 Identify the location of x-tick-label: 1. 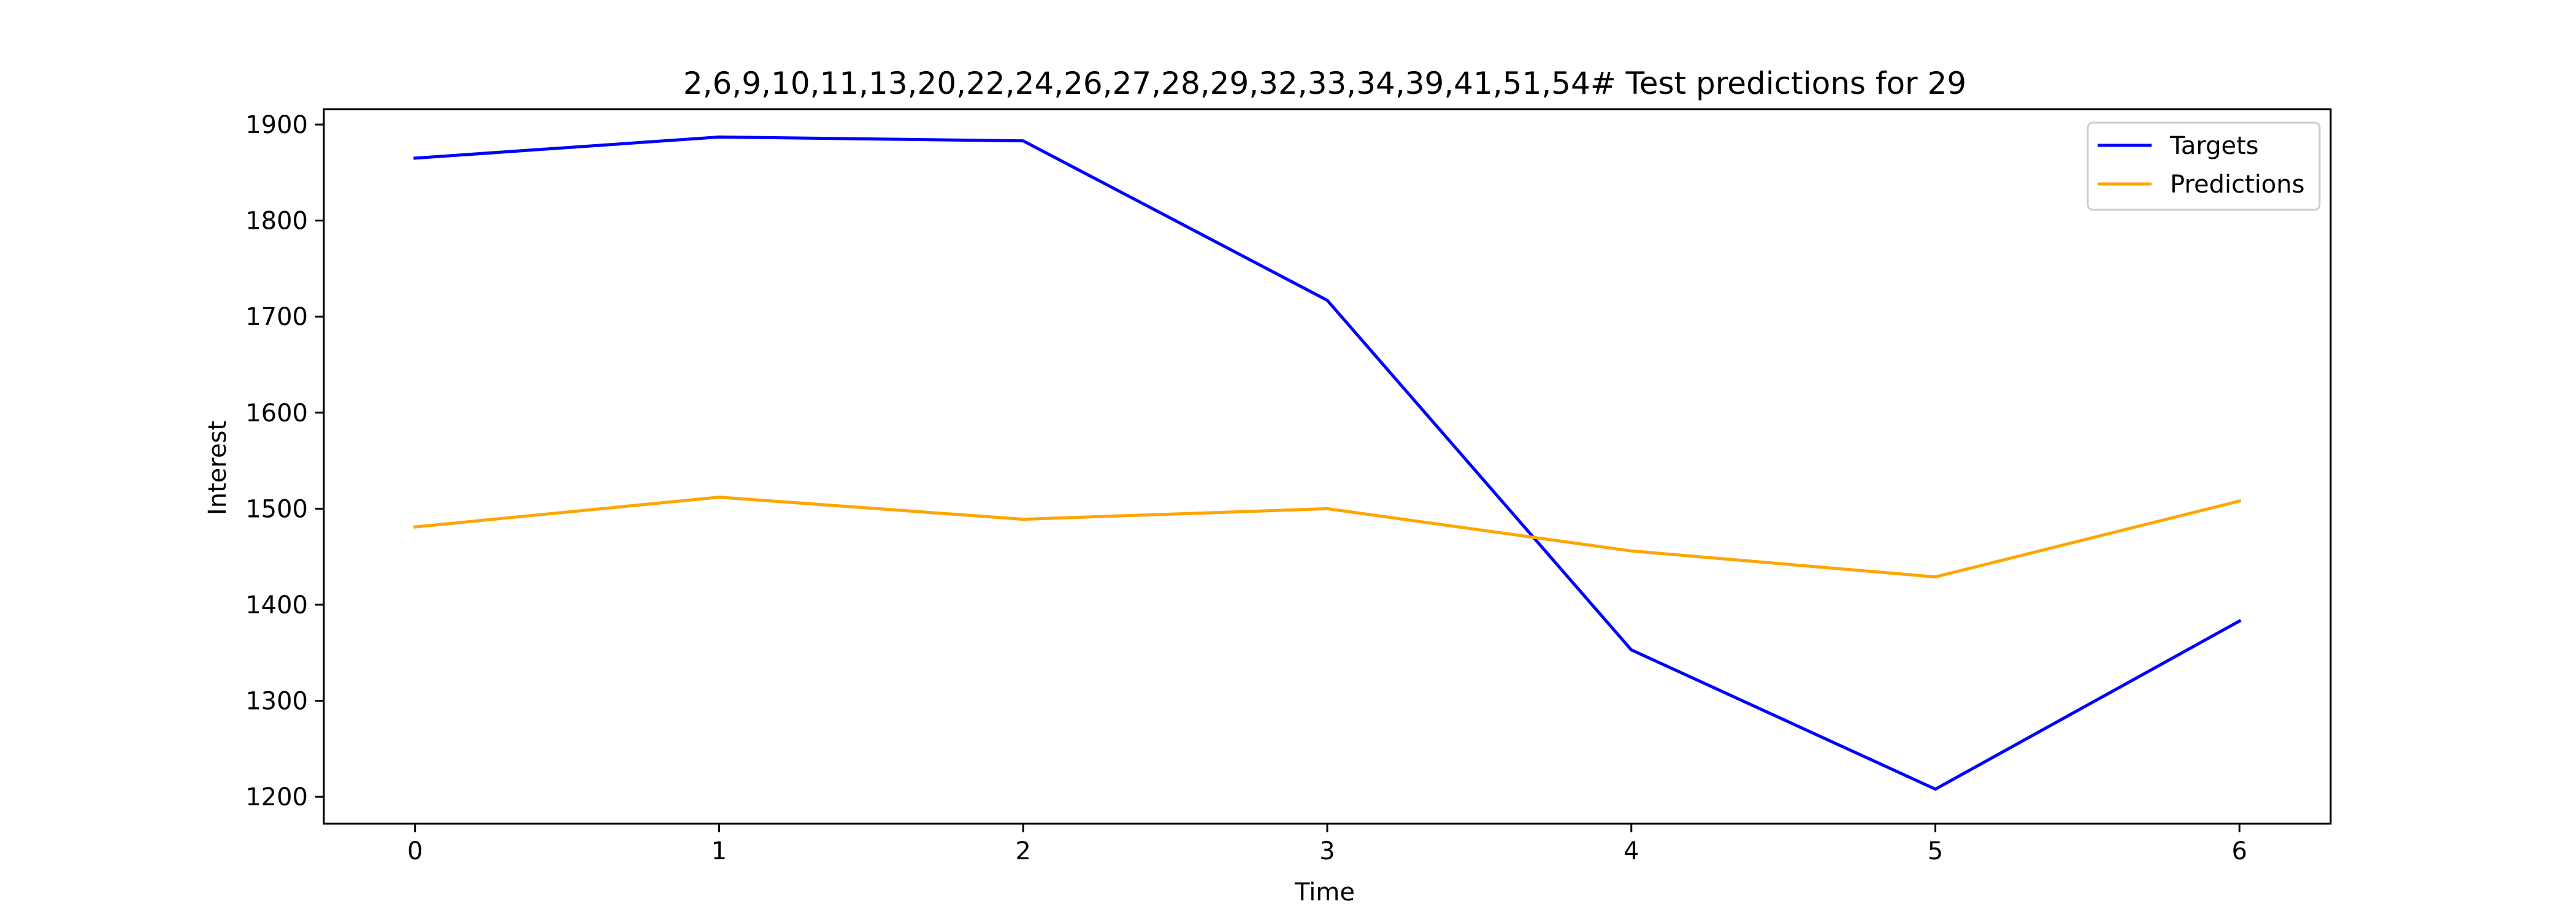
(719, 851).